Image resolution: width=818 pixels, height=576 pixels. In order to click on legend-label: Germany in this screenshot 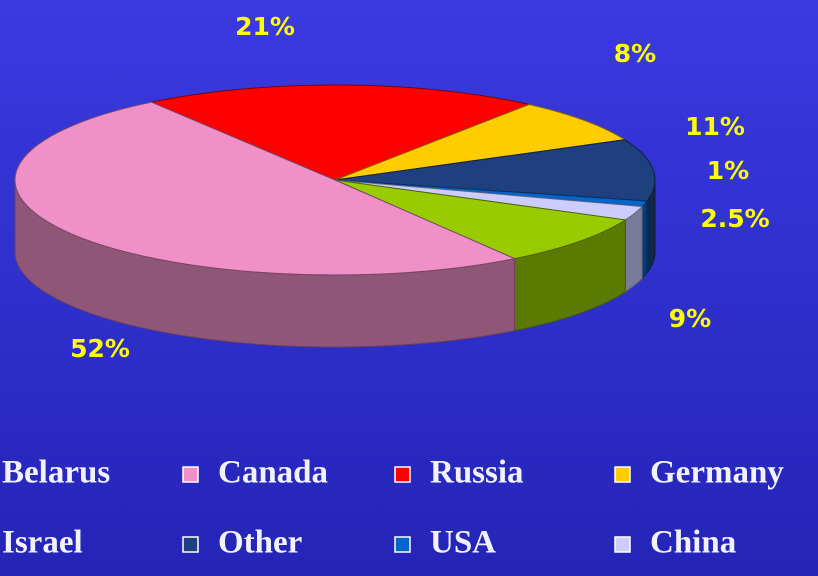, I will do `click(717, 473)`.